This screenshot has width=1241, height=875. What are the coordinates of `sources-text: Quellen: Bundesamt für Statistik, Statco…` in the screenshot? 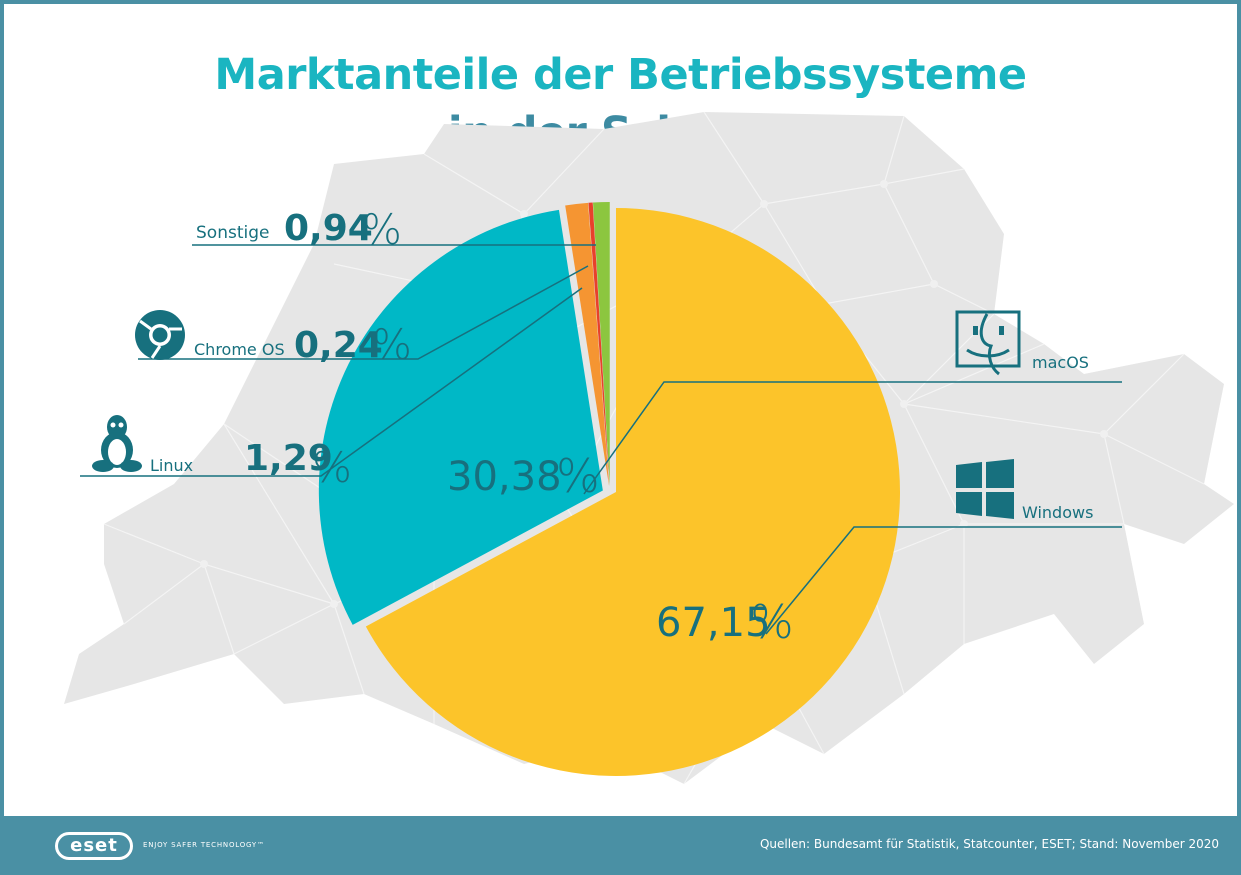 It's located at (989, 844).